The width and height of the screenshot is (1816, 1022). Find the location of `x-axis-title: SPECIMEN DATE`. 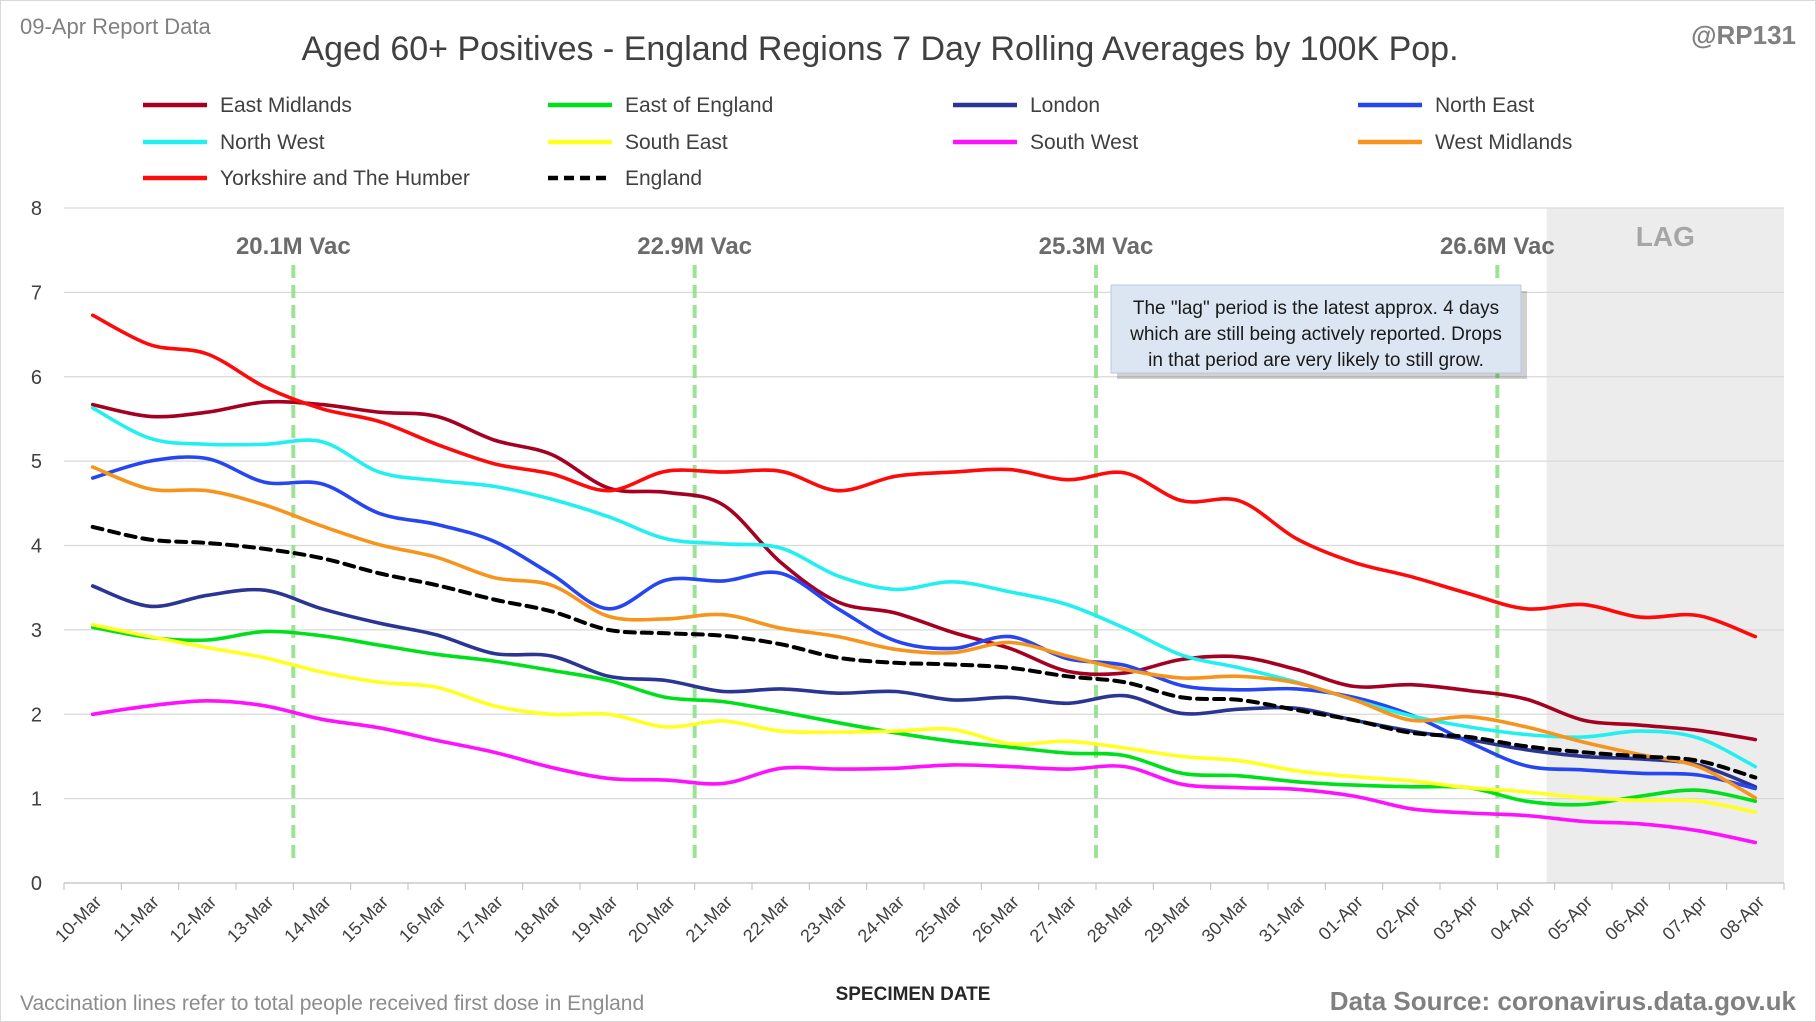

x-axis-title: SPECIMEN DATE is located at coordinates (913, 994).